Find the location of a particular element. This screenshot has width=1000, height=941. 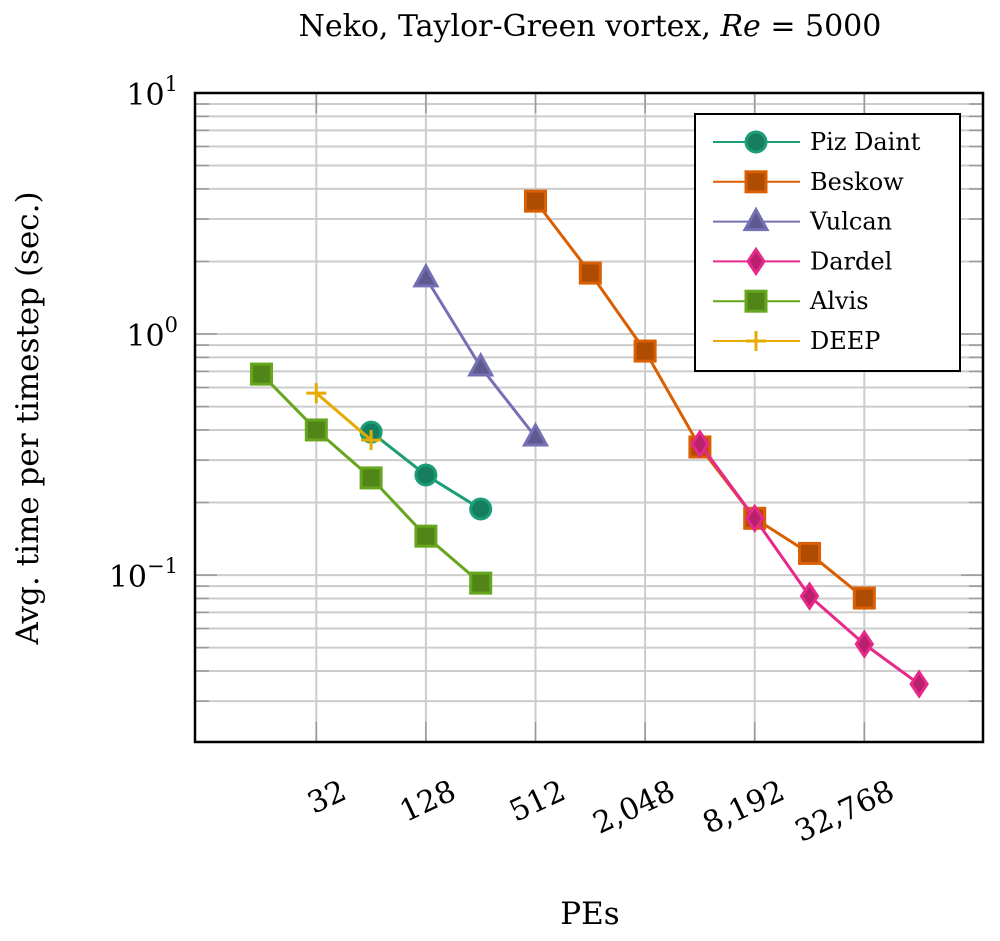

y-tick-label-exponent: −1 is located at coordinates (162, 566).